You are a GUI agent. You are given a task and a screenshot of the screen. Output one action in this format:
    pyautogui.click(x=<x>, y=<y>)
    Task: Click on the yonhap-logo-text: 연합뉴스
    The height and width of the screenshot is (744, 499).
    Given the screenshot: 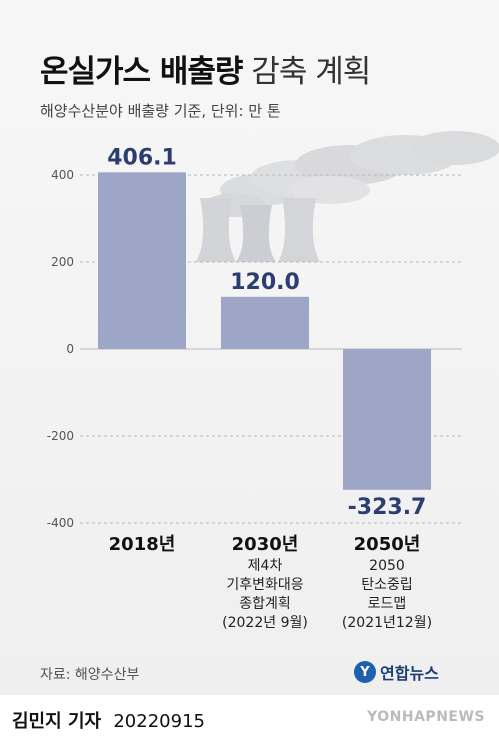 What is the action you would take?
    pyautogui.click(x=409, y=673)
    